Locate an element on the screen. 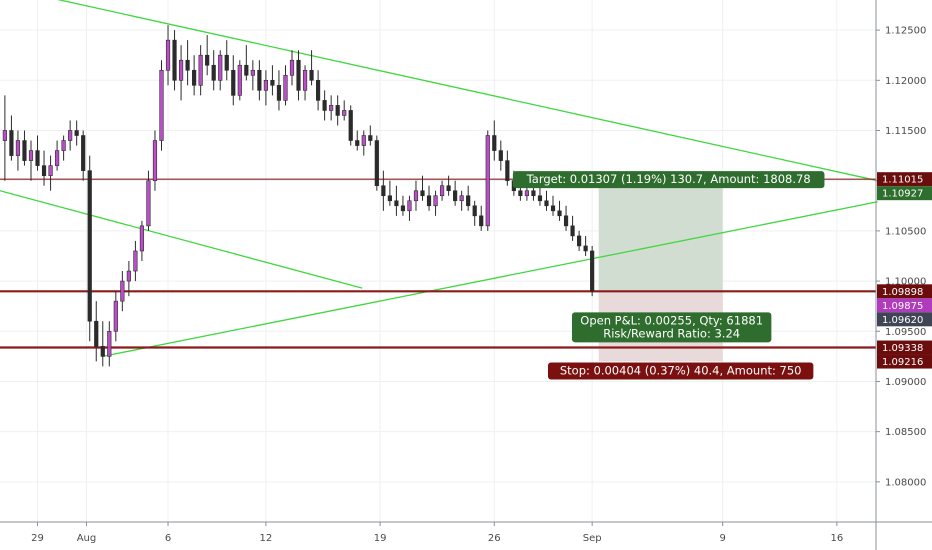 The width and height of the screenshot is (932, 550). price-tick-label: 1.09000 is located at coordinates (905, 382).